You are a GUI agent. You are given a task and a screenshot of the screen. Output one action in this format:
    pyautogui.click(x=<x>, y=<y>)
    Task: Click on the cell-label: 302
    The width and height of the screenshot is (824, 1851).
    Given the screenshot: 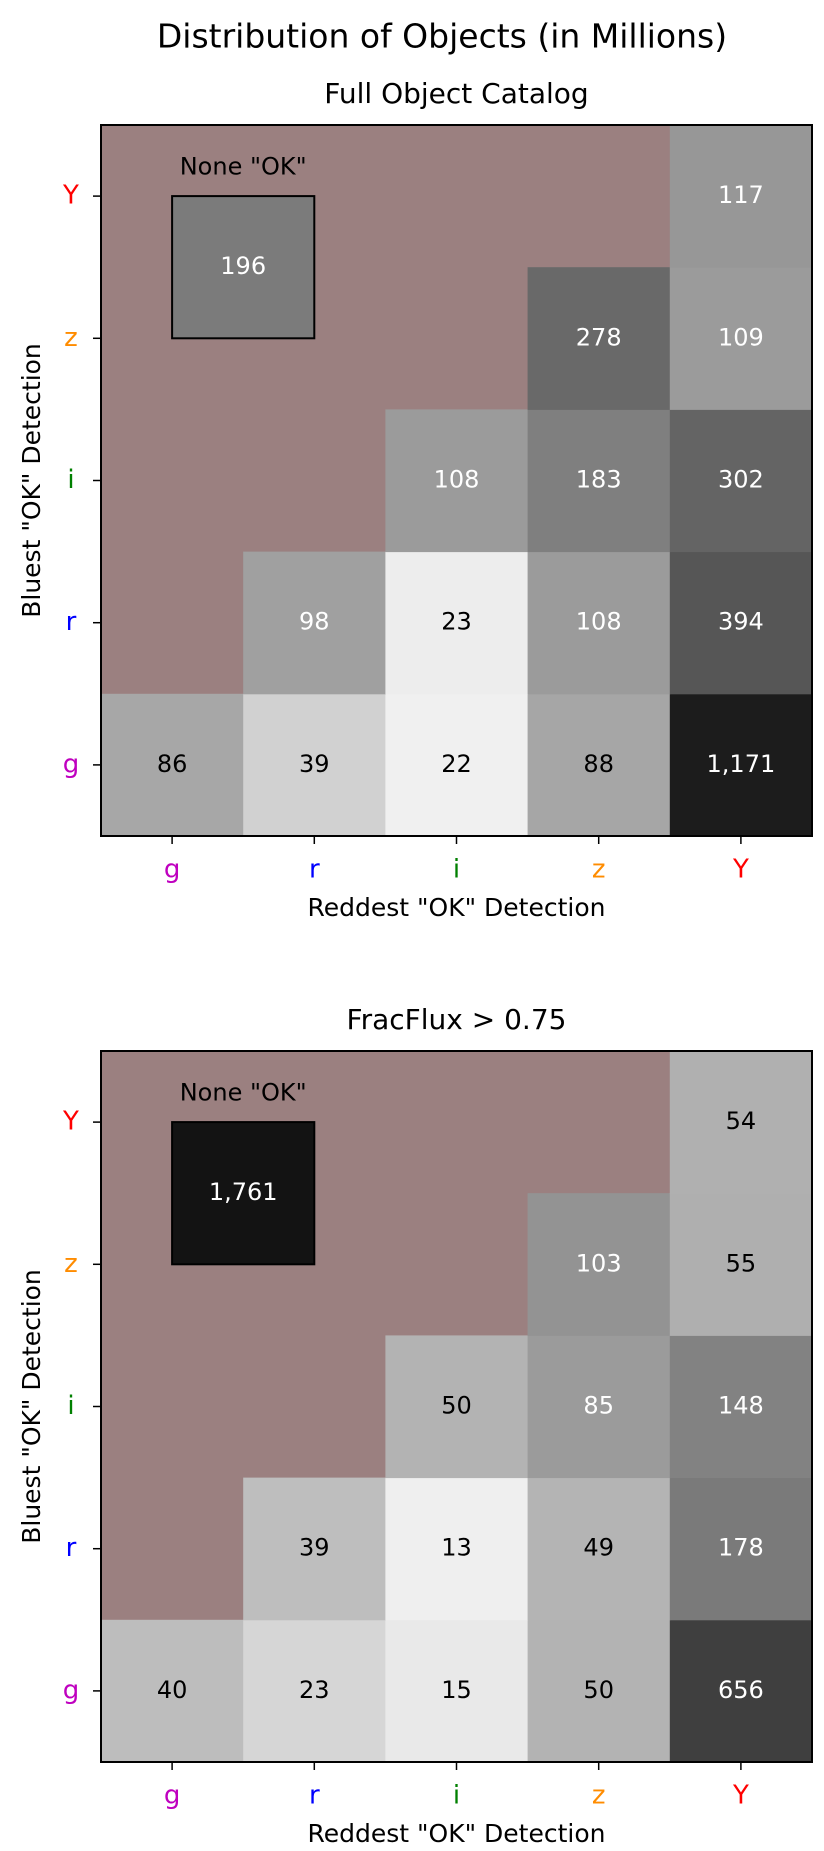 What is the action you would take?
    pyautogui.click(x=741, y=480)
    